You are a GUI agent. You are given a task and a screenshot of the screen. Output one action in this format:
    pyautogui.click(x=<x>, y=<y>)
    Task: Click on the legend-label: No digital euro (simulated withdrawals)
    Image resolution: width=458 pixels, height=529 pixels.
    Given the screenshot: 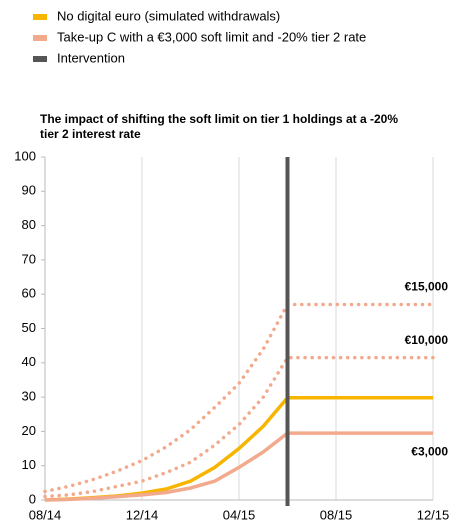 What is the action you would take?
    pyautogui.click(x=168, y=15)
    